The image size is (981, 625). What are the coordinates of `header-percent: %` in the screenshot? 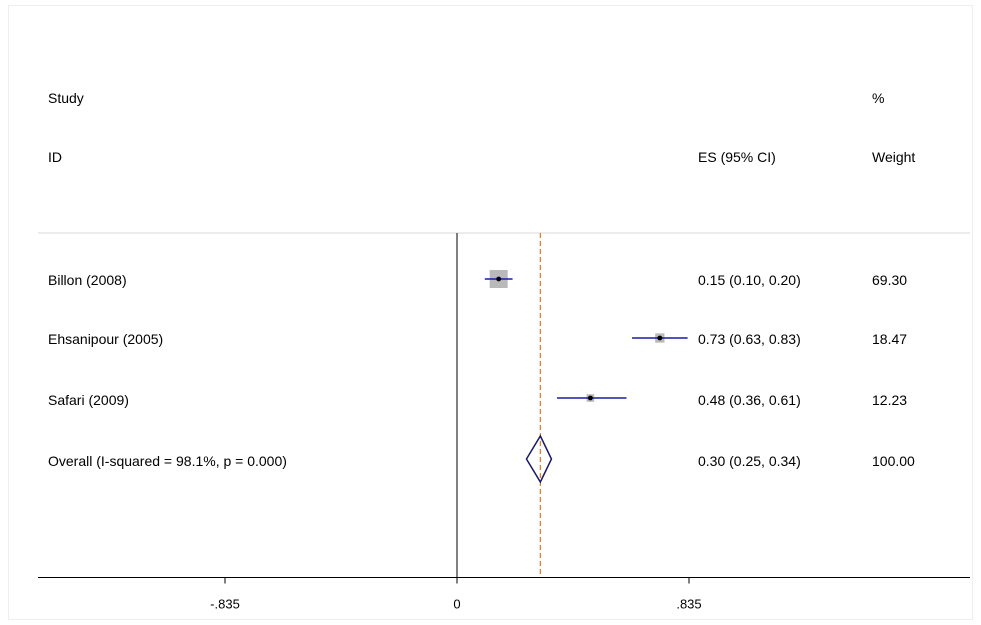 It's located at (878, 98).